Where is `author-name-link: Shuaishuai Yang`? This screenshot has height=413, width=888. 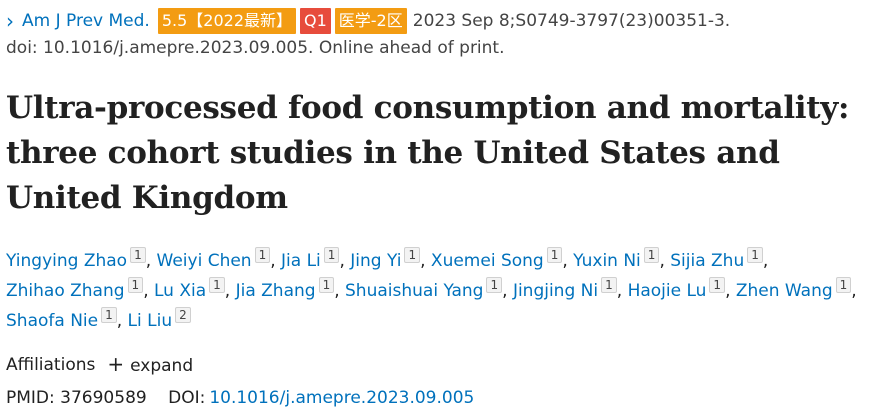 author-name-link: Shuaishuai Yang is located at coordinates (414, 291).